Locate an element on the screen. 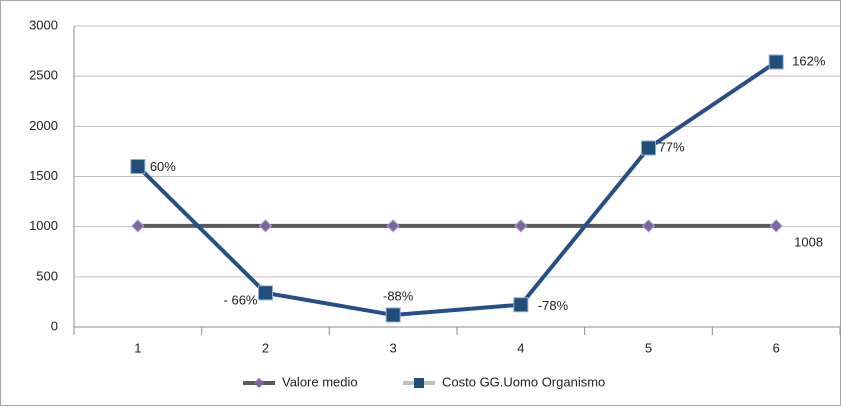 The width and height of the screenshot is (841, 411). legend-label: Costo GG.Uomo Organismo is located at coordinates (523, 381).